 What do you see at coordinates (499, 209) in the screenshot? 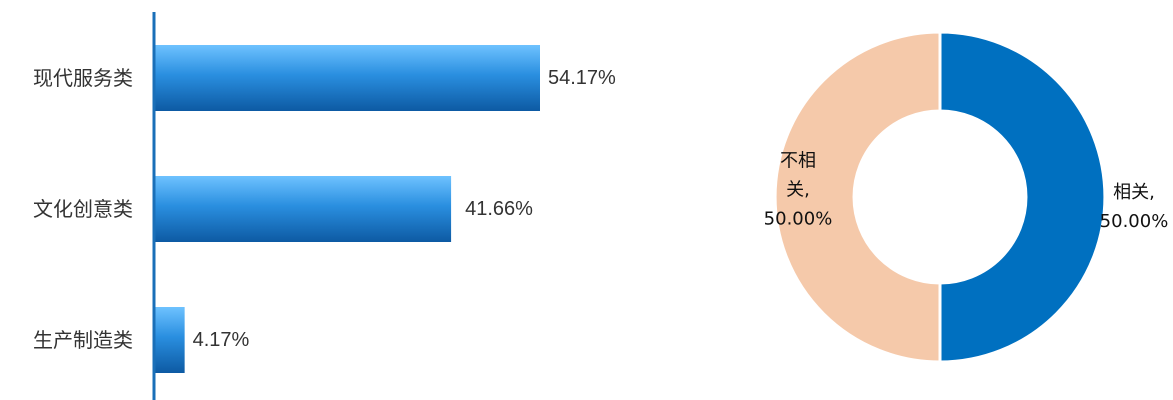
I see `value-label: 41.66%` at bounding box center [499, 209].